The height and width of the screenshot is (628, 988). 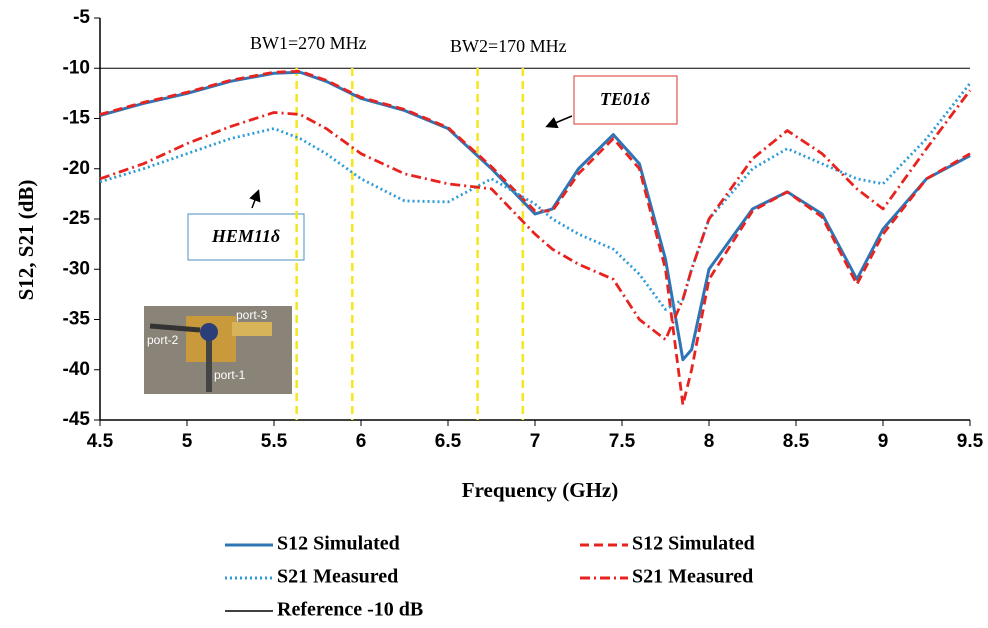 What do you see at coordinates (163, 340) in the screenshot?
I see `inset-label: port-2` at bounding box center [163, 340].